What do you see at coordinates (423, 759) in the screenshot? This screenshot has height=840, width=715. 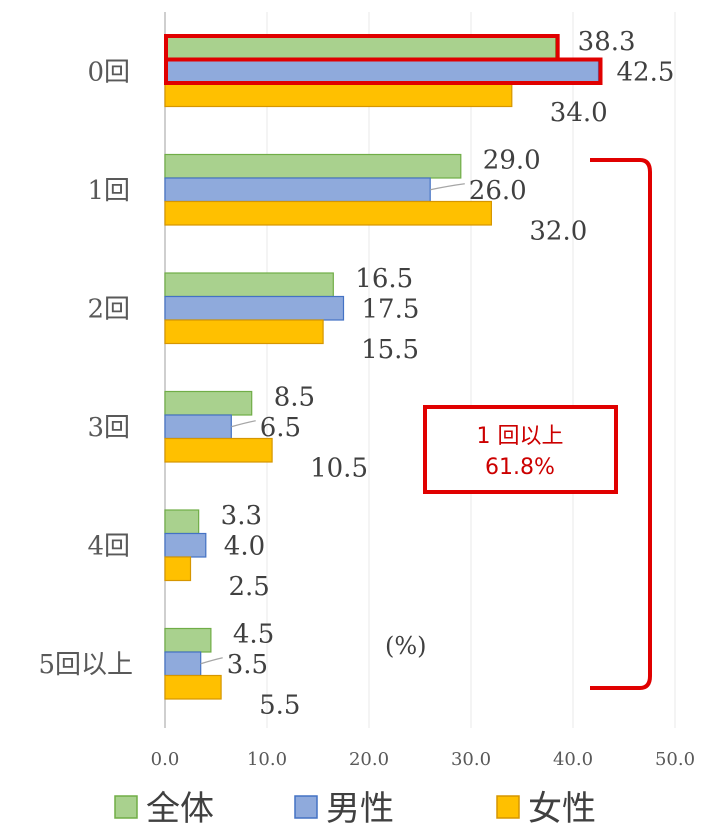 I see `x-tick-labels: 0.0 10.0 20.0 30.0 40.0 50.0` at bounding box center [423, 759].